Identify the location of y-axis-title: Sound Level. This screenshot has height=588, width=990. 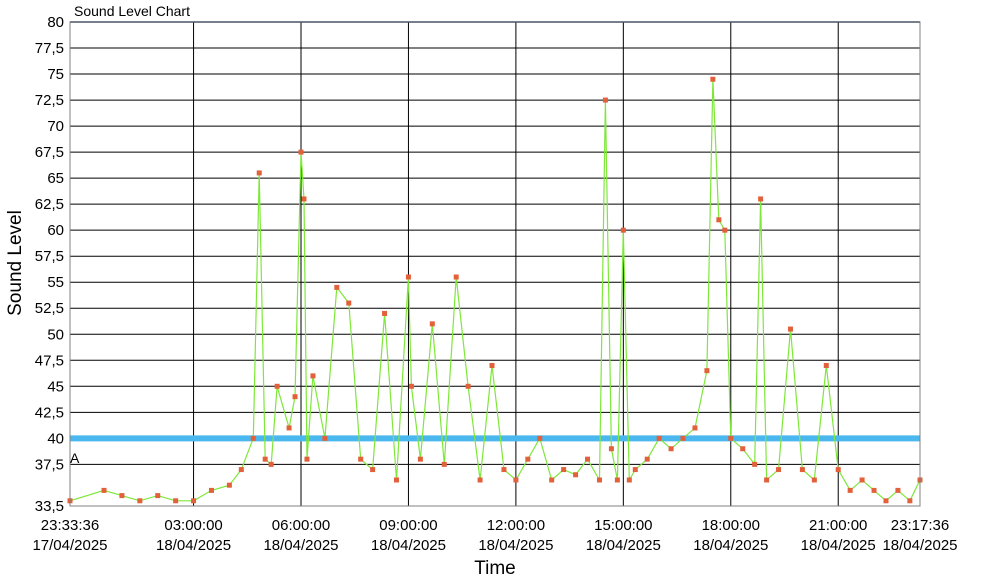
(15, 263).